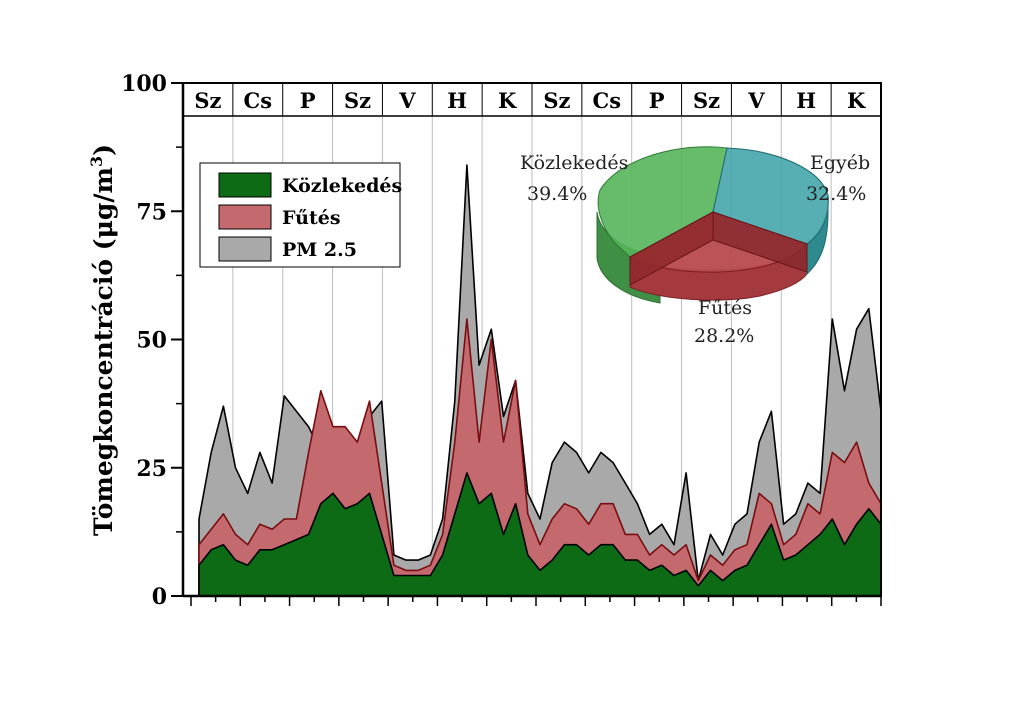 The width and height of the screenshot is (1024, 715). I want to click on y-axis-title: Tömegkoncentráció (μg/m3), so click(102, 340).